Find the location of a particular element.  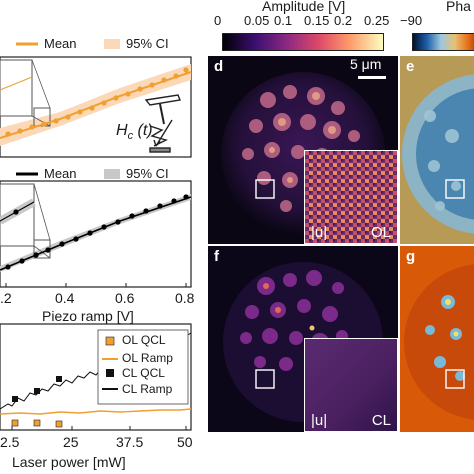

phase-map-ol is located at coordinates (437, 150).